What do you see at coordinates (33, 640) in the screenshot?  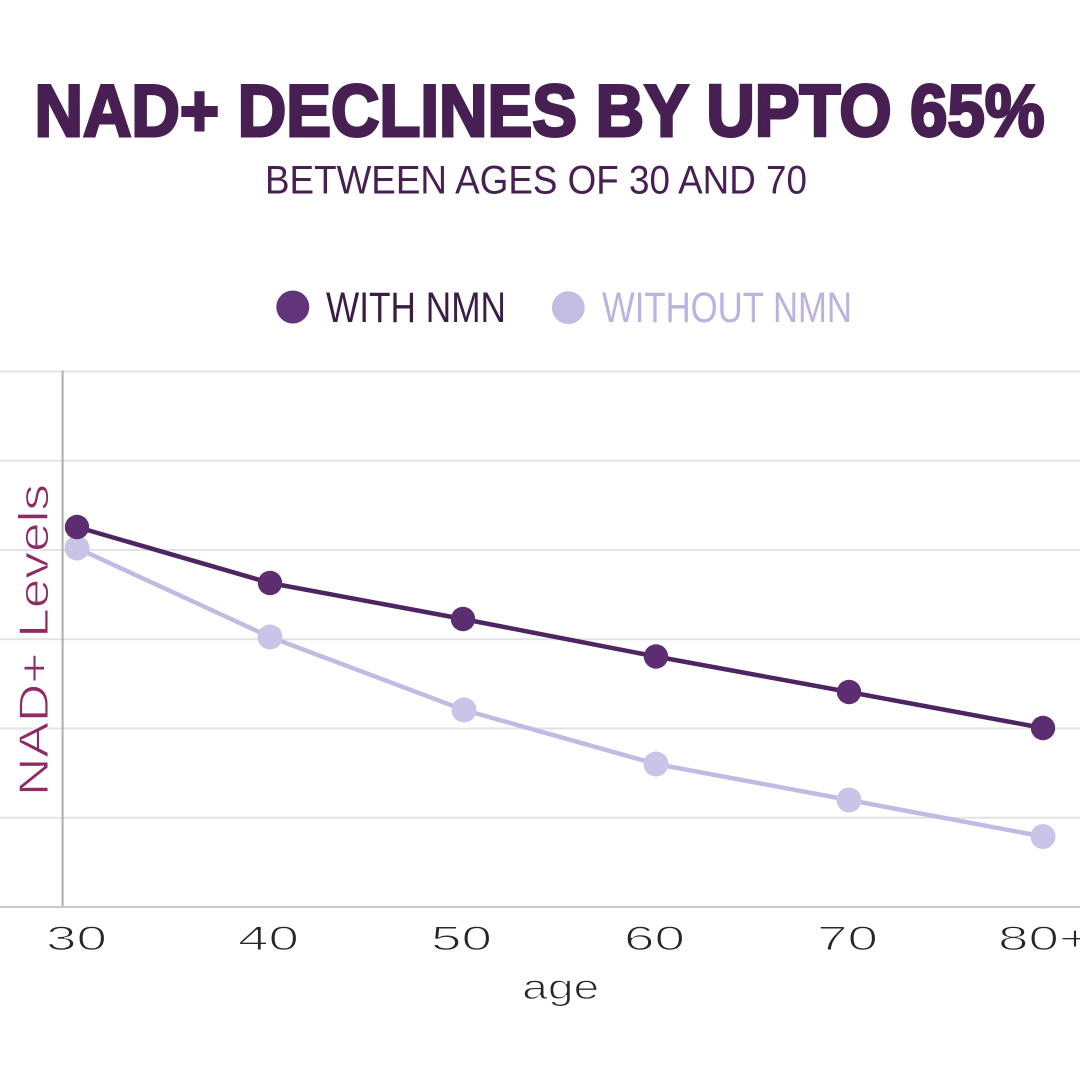 I see `svg-text: NAD+ Levels` at bounding box center [33, 640].